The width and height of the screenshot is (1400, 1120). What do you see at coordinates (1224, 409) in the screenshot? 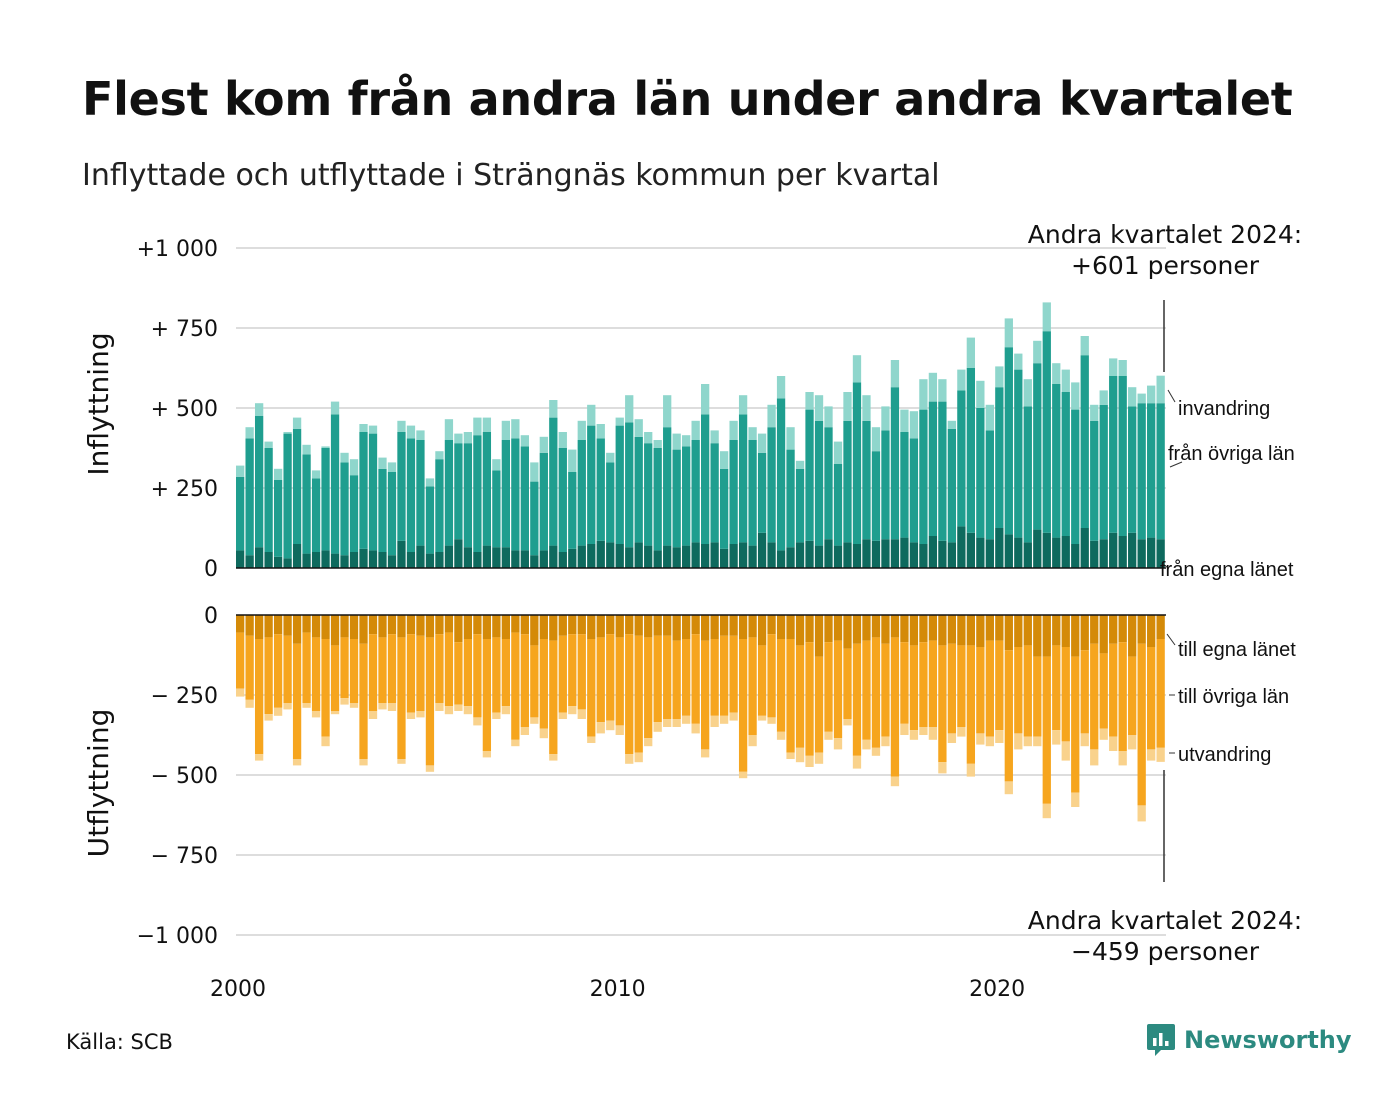
I see `series-label-immigration: invandring` at bounding box center [1224, 409].